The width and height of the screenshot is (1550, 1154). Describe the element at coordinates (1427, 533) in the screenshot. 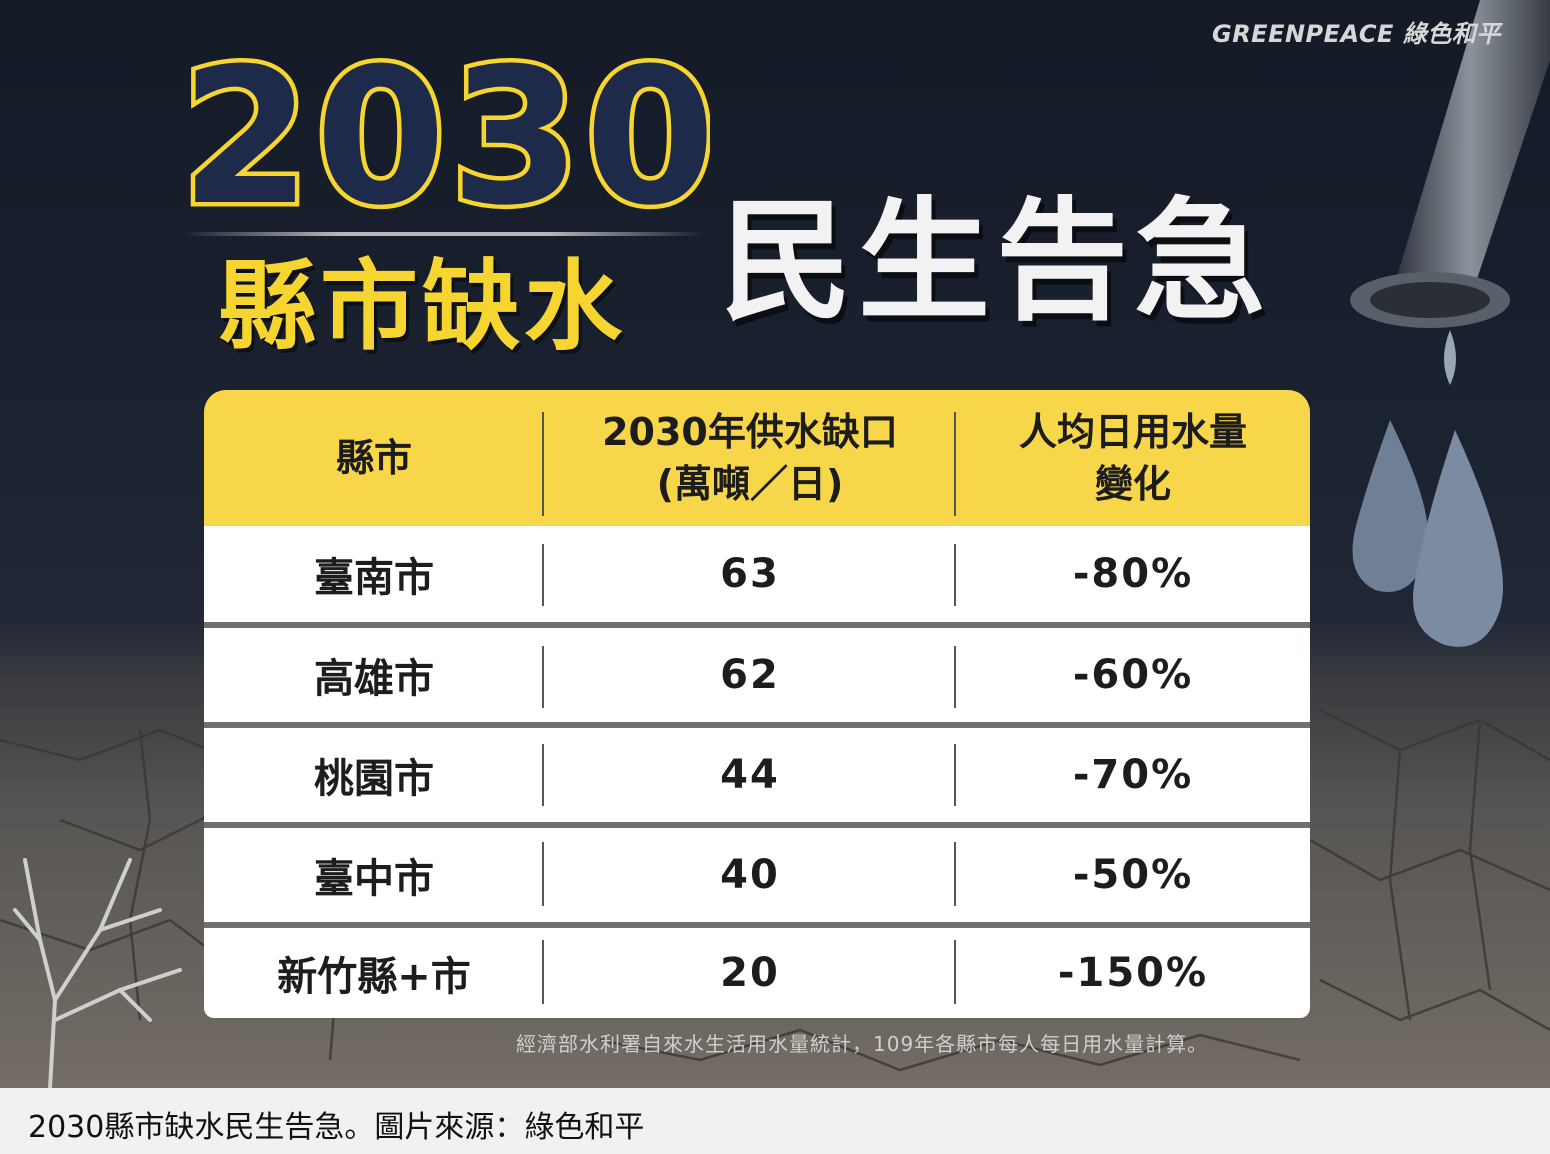

I see `water-drops-icon` at that location.